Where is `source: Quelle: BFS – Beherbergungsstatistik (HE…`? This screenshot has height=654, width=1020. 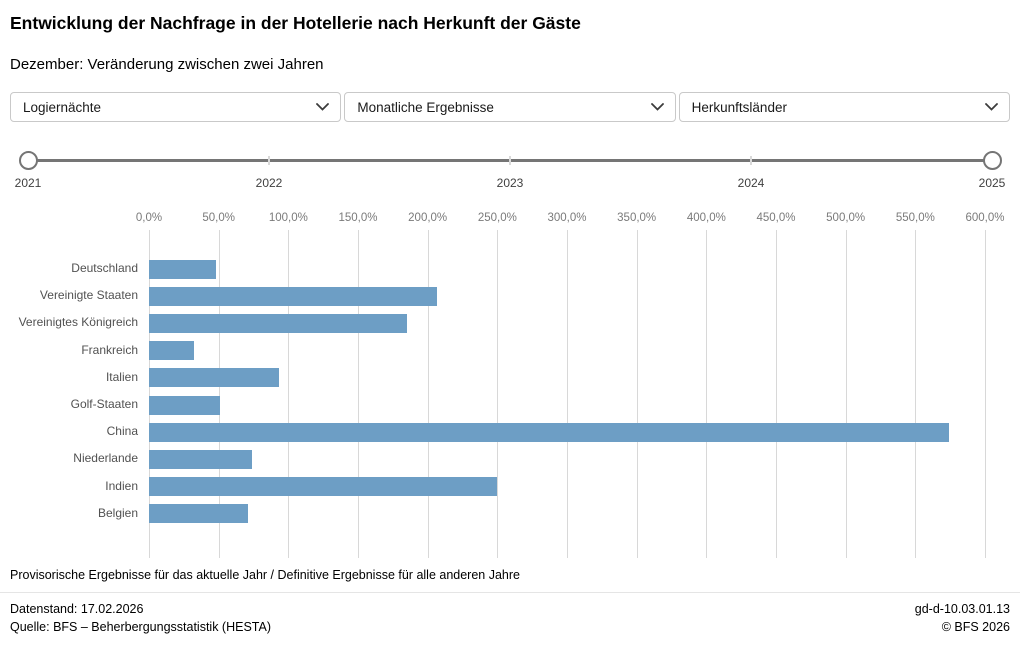
source: Quelle: BFS – Beherbergungsstatistik (HE… is located at coordinates (140, 627).